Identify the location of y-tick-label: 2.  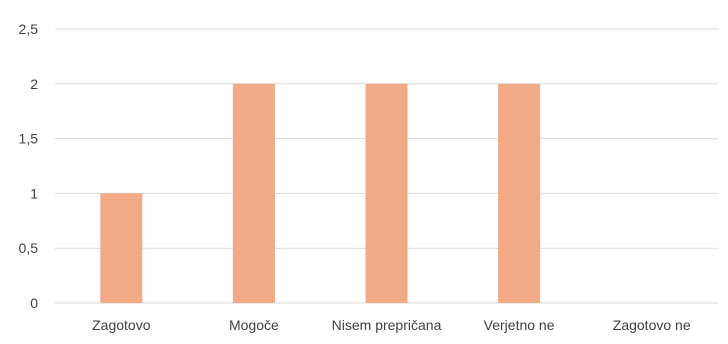
(34, 84).